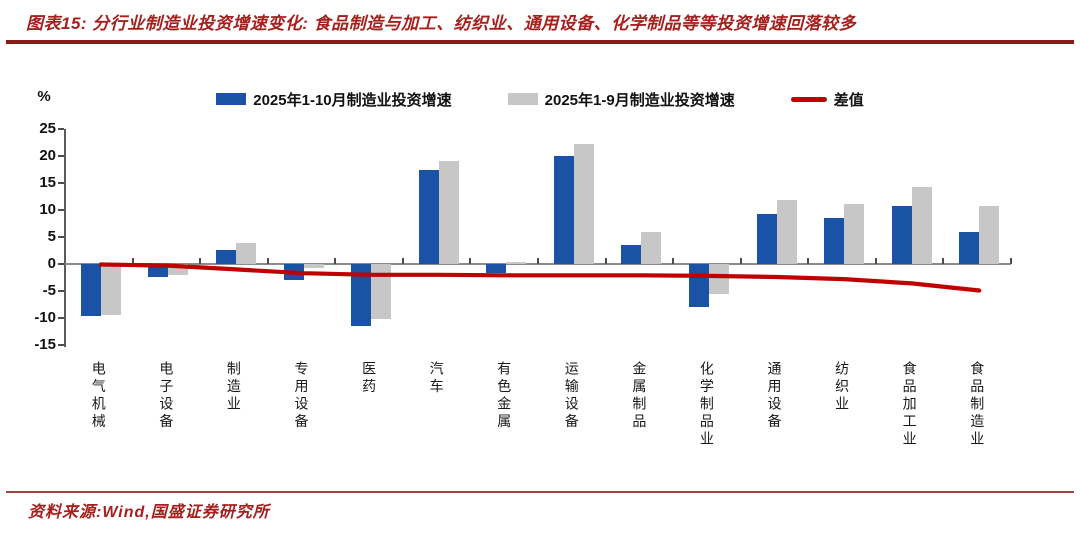 Image resolution: width=1080 pixels, height=536 pixels. Describe the element at coordinates (540, 42) in the screenshot. I see `title-divider` at that location.